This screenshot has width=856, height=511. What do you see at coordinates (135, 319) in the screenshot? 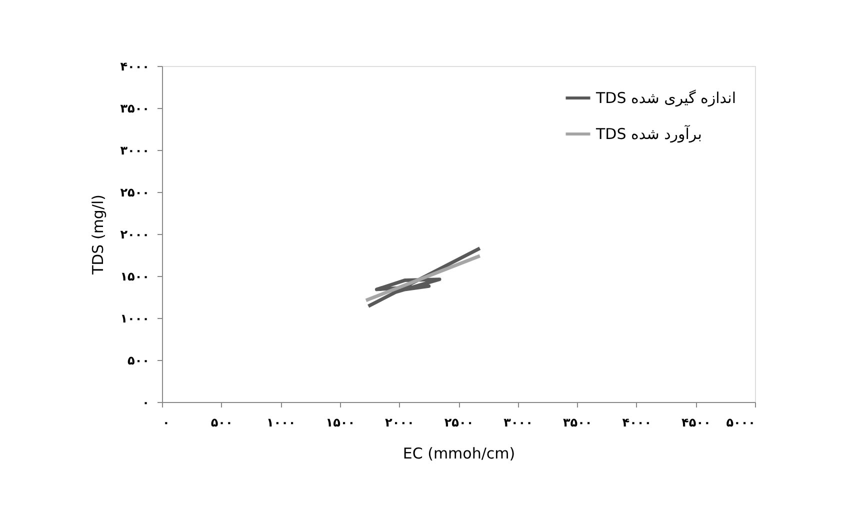
I see `y-tick-label: ۱۰۰۰` at bounding box center [135, 319].